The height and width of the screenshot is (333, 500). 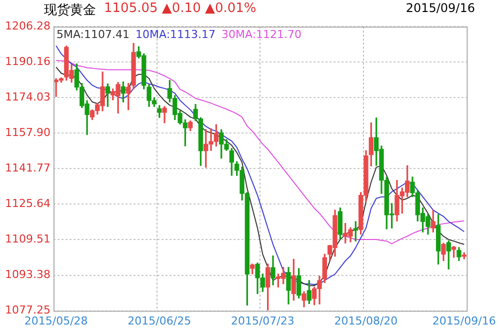 I want to click on x-tick-label: 2015/06/25, so click(x=160, y=321).